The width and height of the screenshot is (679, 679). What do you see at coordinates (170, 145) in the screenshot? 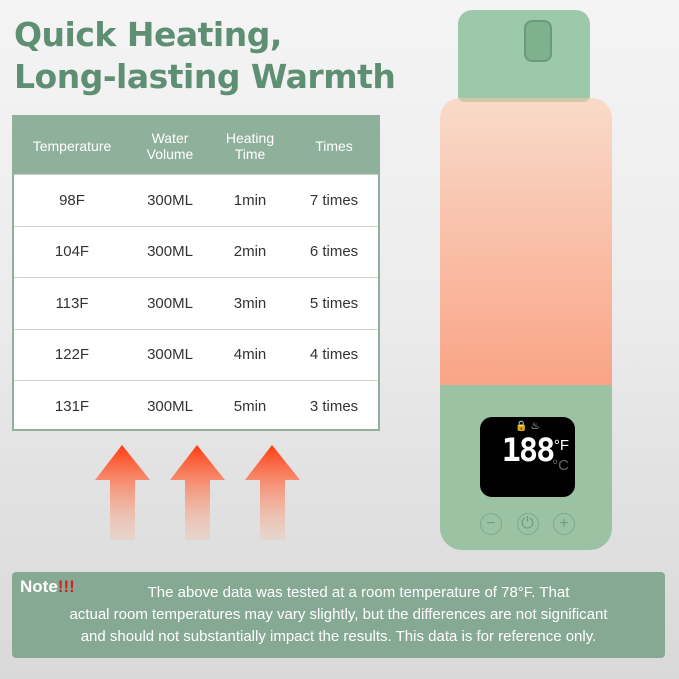
I see `header-water-volume: Water Volume` at bounding box center [170, 145].